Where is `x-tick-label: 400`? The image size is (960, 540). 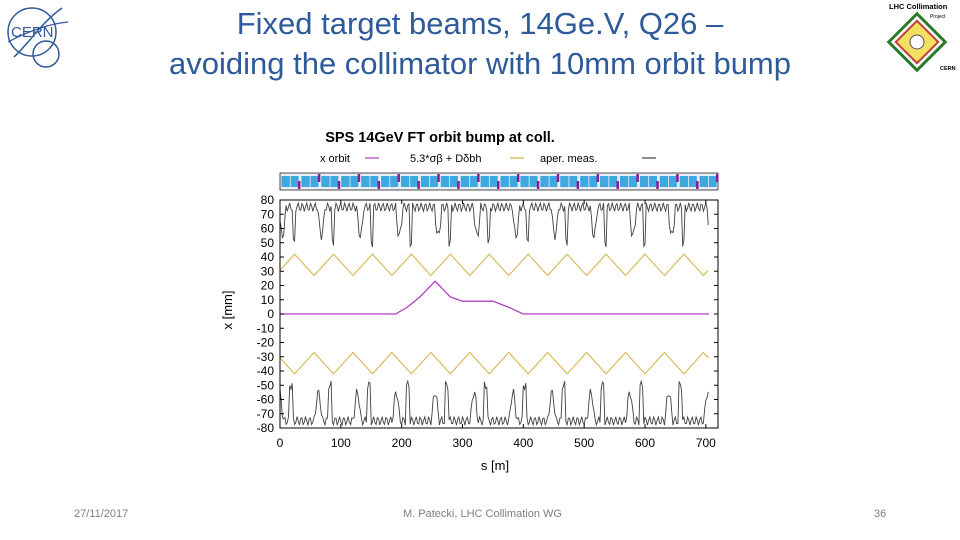
x-tick-label: 400 is located at coordinates (523, 443).